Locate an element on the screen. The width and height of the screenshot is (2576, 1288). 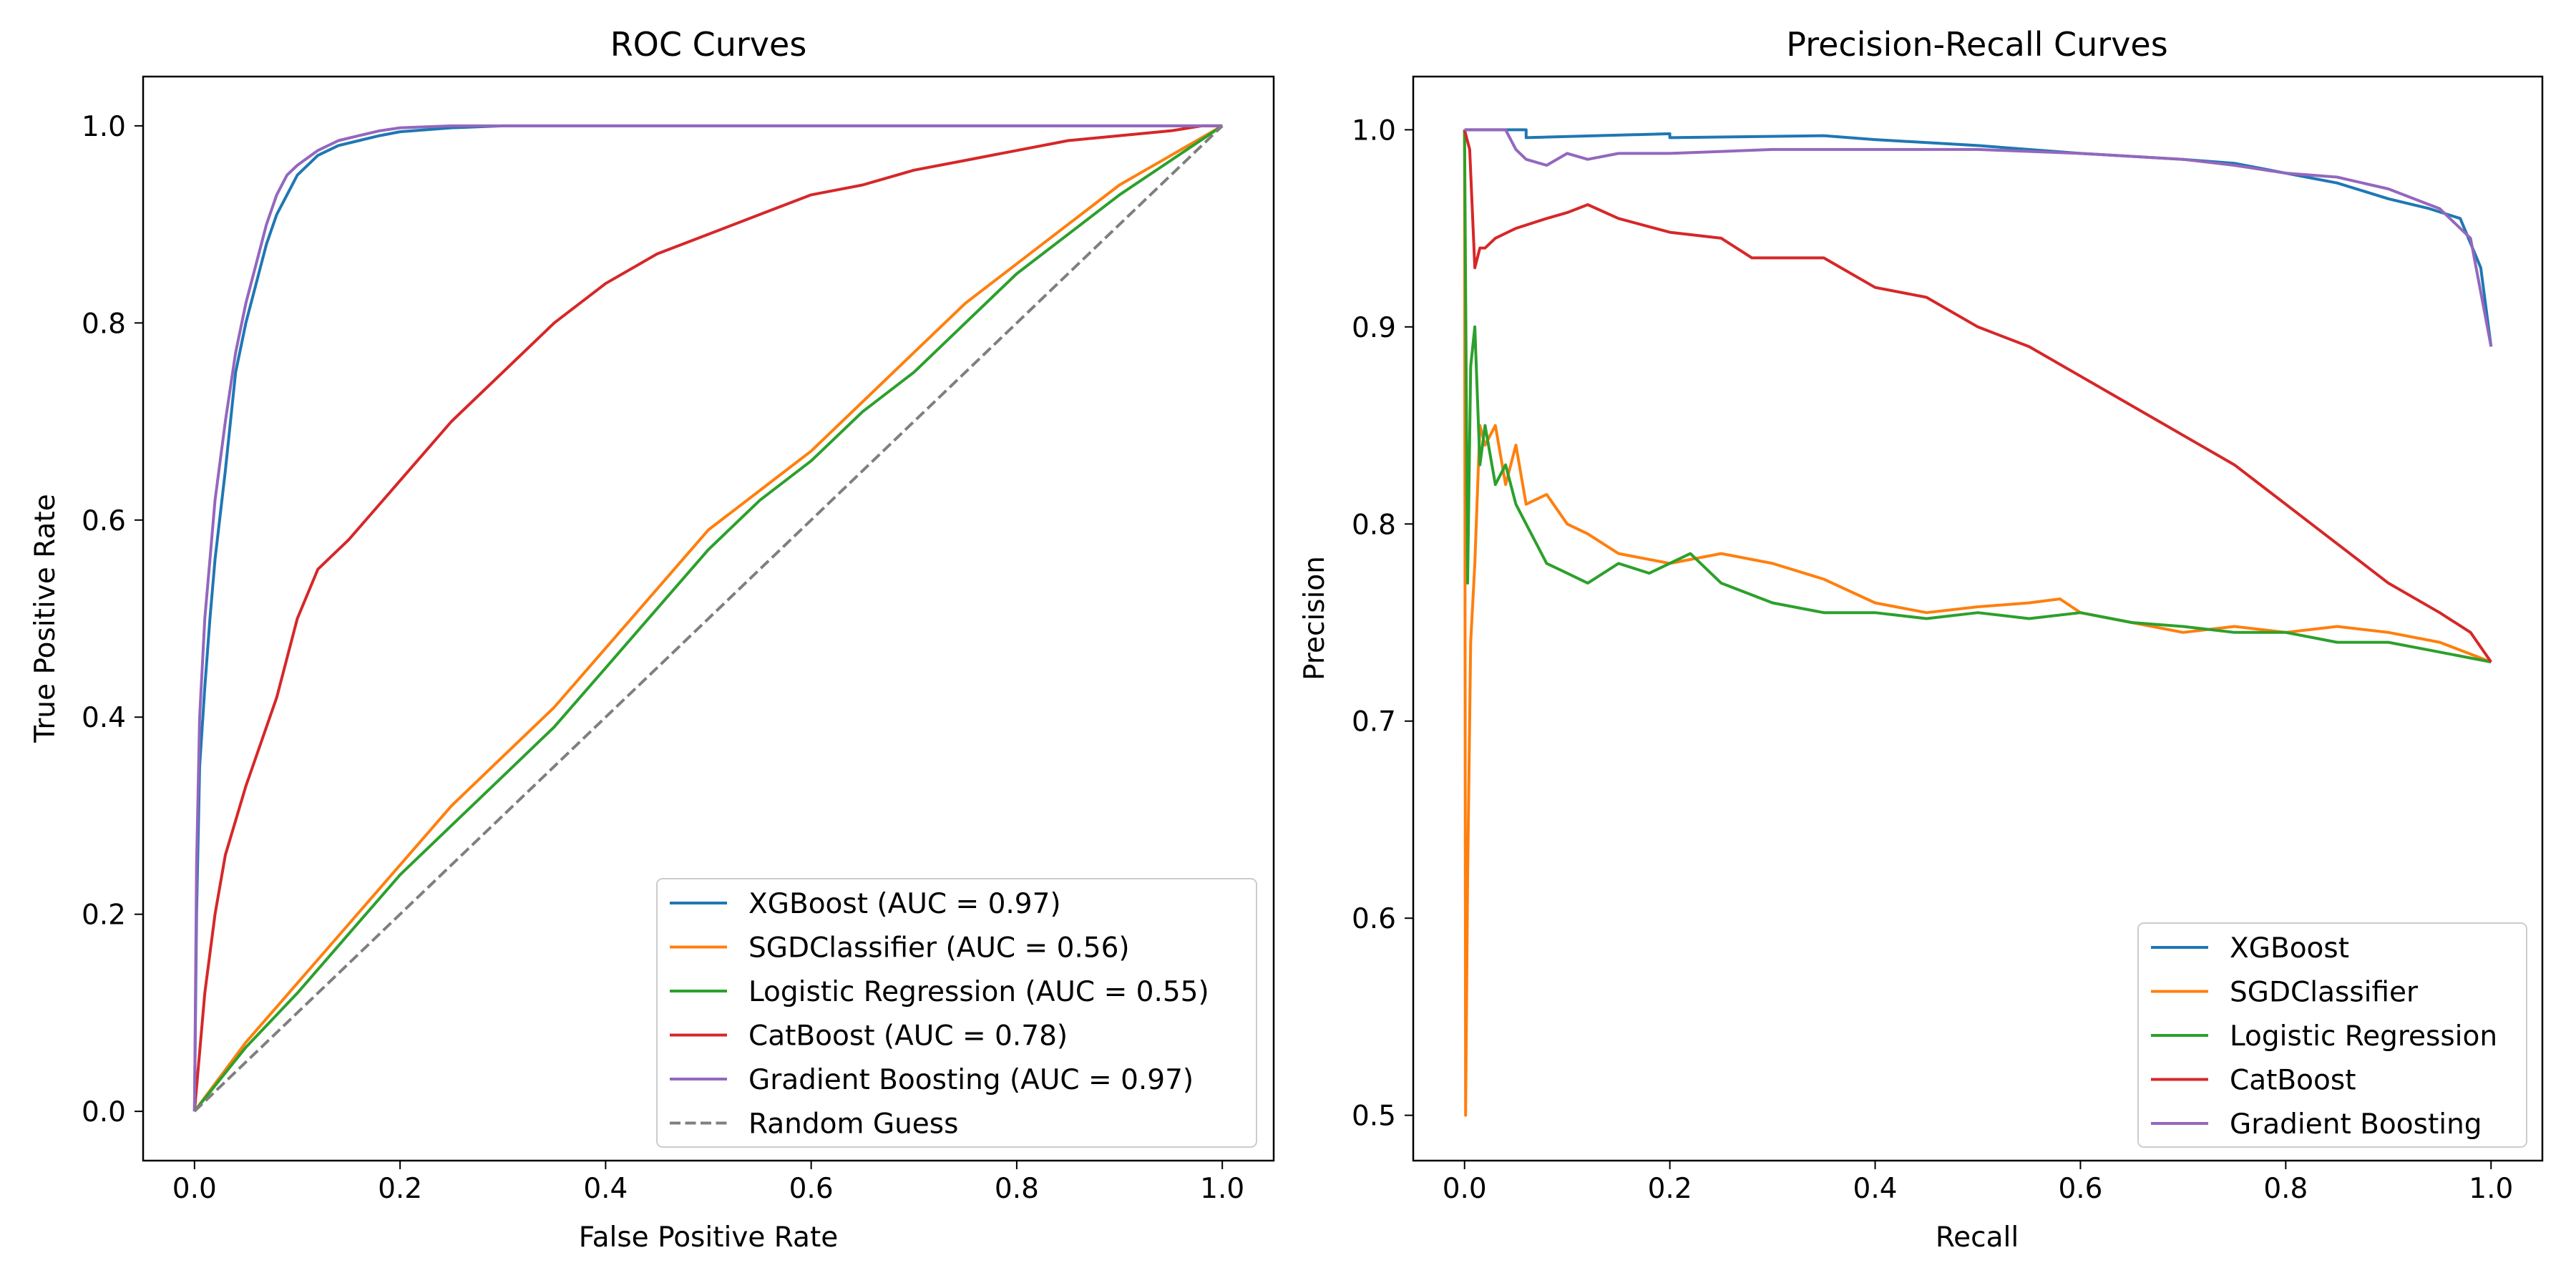
roc-legend-label-5: Random Guess is located at coordinates (853, 1124).